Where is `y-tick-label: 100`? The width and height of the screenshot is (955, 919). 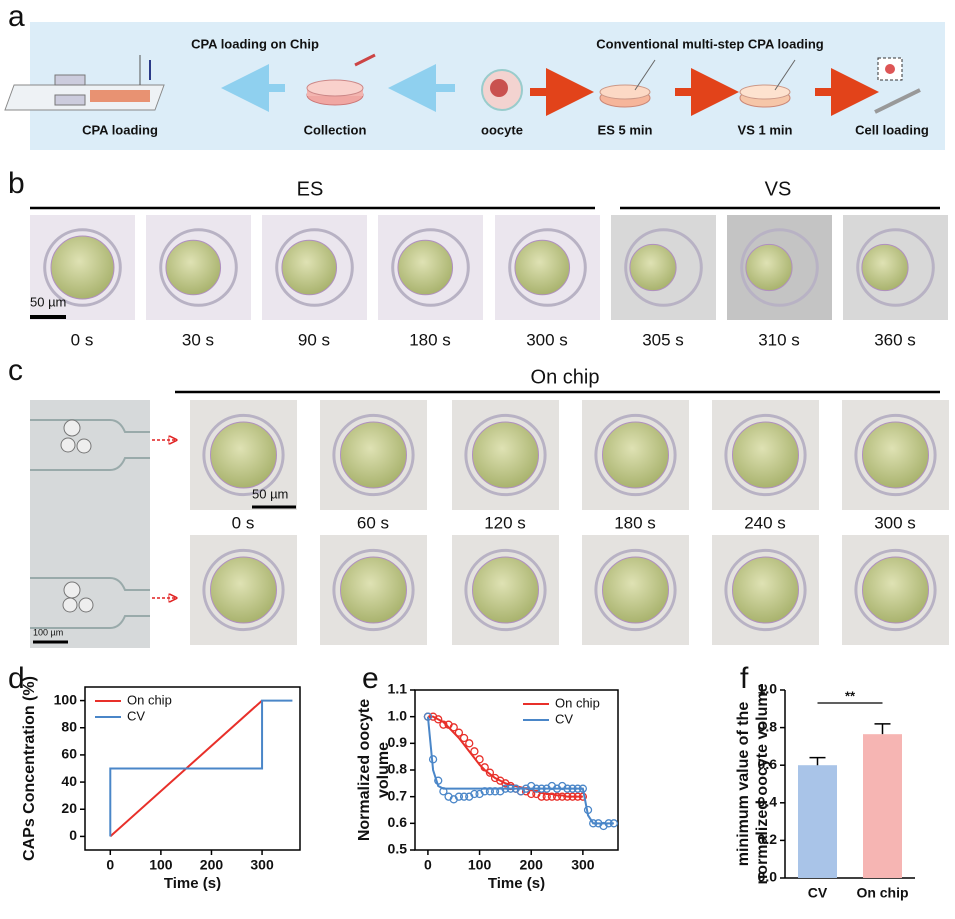
y-tick-label: 100 is located at coordinates (66, 699).